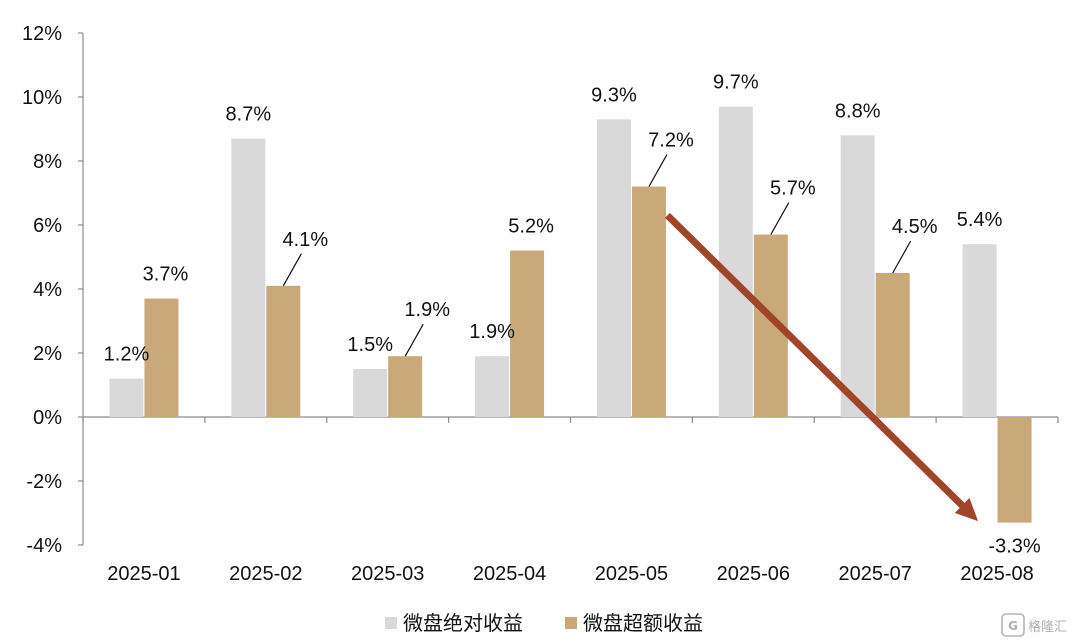 The width and height of the screenshot is (1080, 642). Describe the element at coordinates (793, 189) in the screenshot. I see `data-label-excess: 5.7%` at that location.